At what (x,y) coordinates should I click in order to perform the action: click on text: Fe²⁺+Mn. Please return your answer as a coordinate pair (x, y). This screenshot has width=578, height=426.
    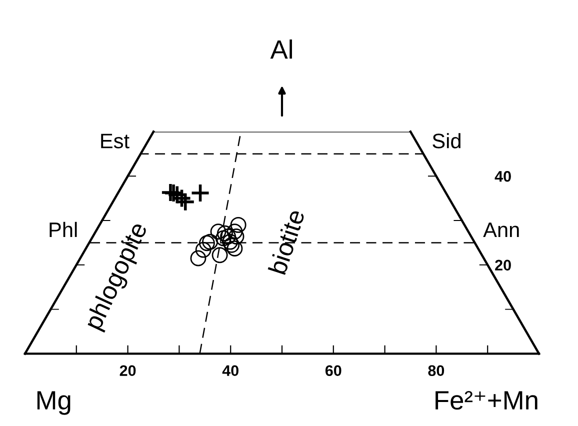
    Looking at the image, I should click on (487, 400).